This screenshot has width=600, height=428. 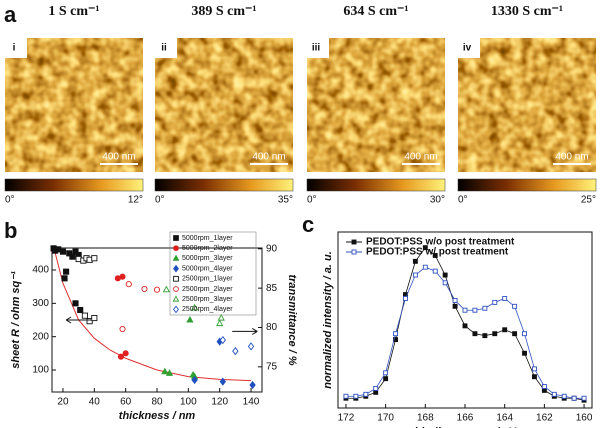 I want to click on image-tag: ii, so click(x=164, y=48).